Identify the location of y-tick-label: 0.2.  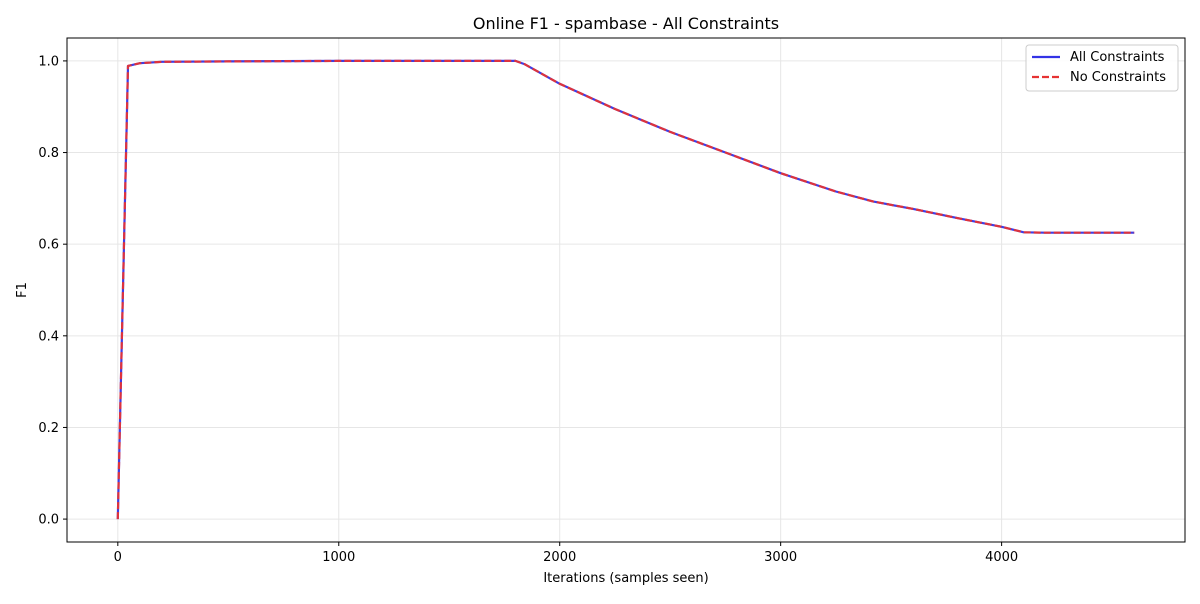
(48, 428).